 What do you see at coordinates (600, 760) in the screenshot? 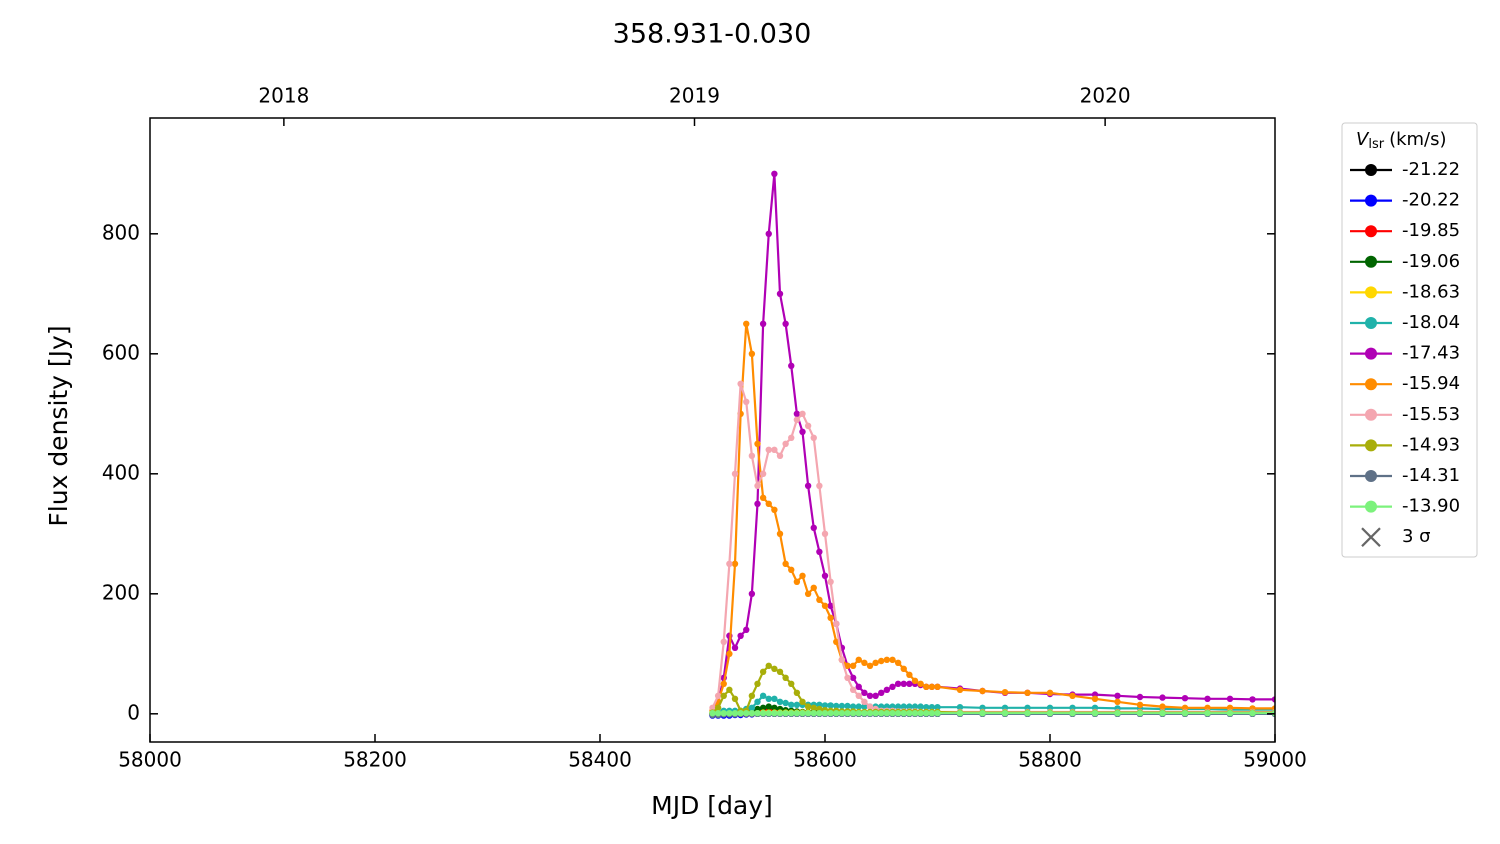
I see `x-tick-label: 58400` at bounding box center [600, 760].